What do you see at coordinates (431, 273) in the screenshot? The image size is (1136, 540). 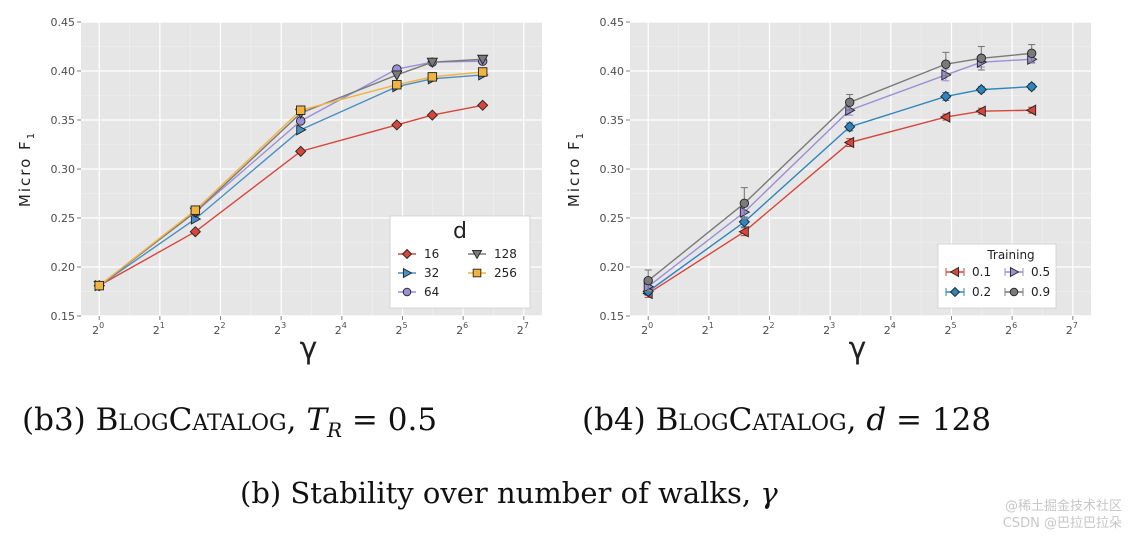 I see `legend-label: 32` at bounding box center [431, 273].